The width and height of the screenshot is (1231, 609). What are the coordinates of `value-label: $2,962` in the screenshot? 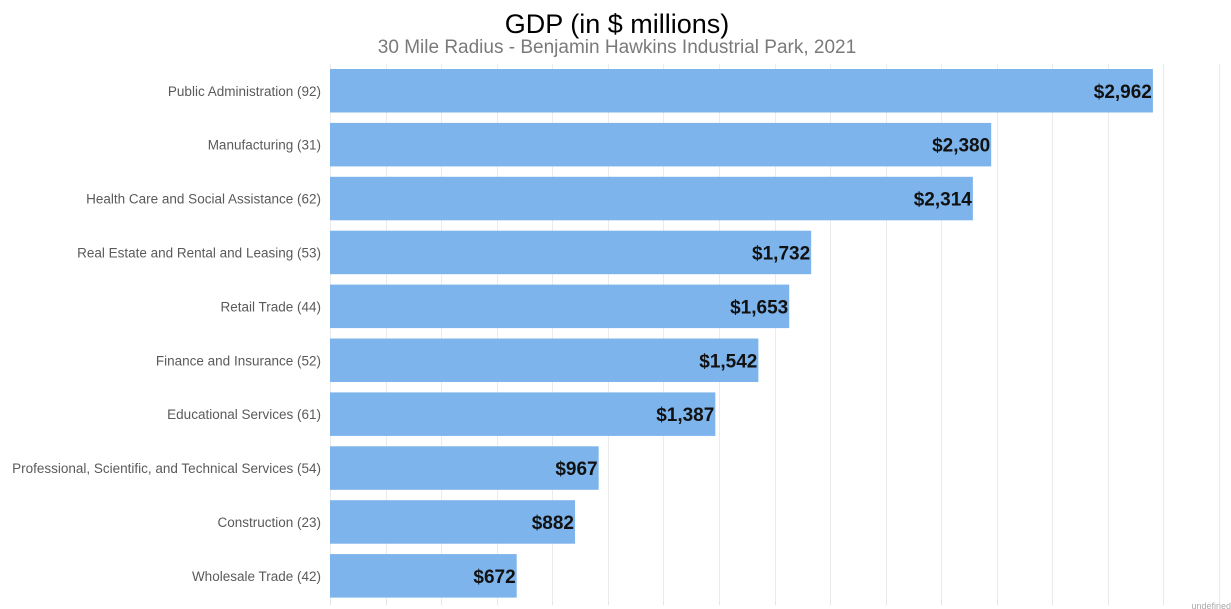 It's located at (1123, 92).